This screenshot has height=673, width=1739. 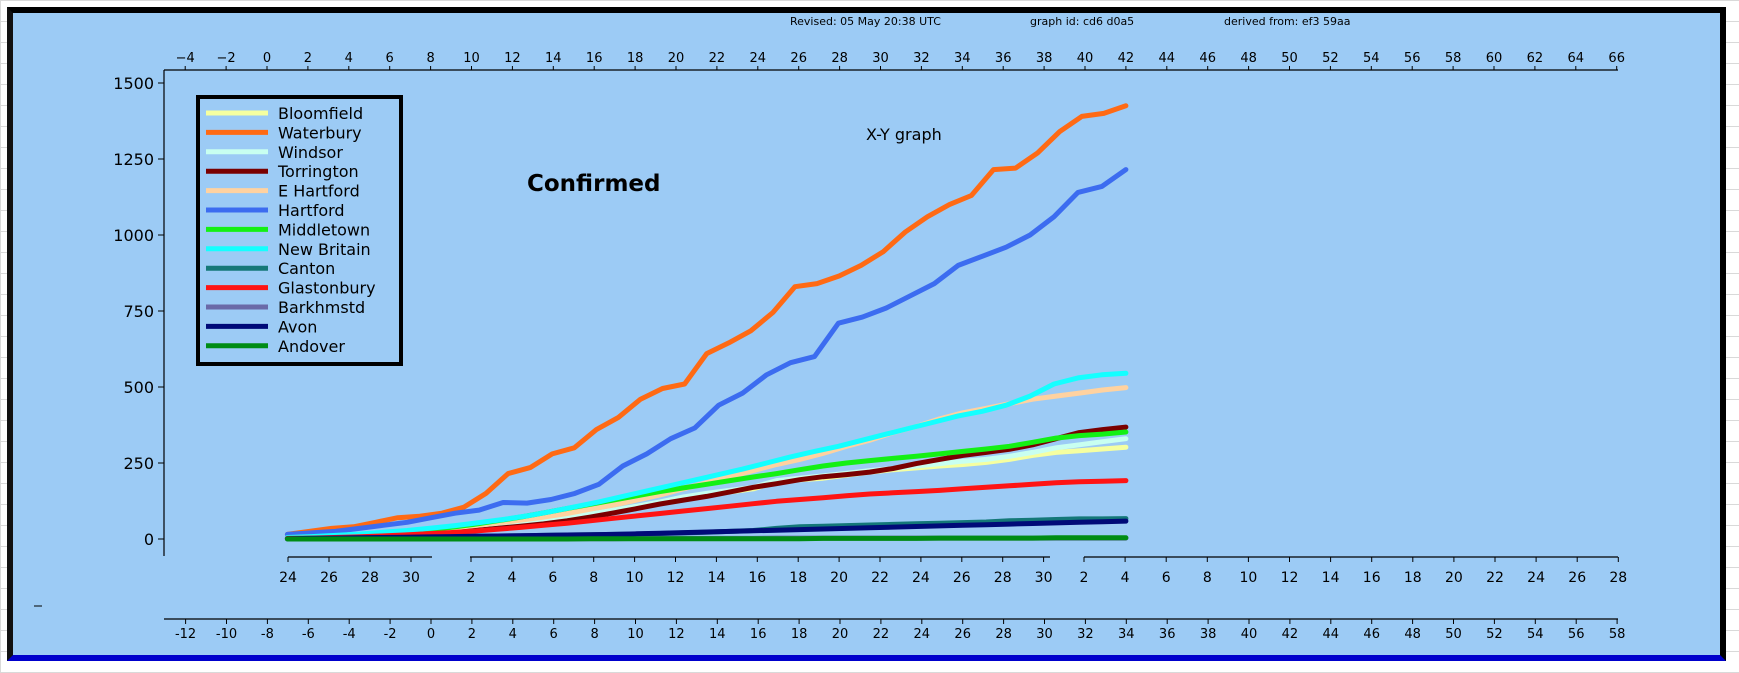 What do you see at coordinates (865, 21) in the screenshot?
I see `revised-text: Revised: 05 May 20:38 UTC` at bounding box center [865, 21].